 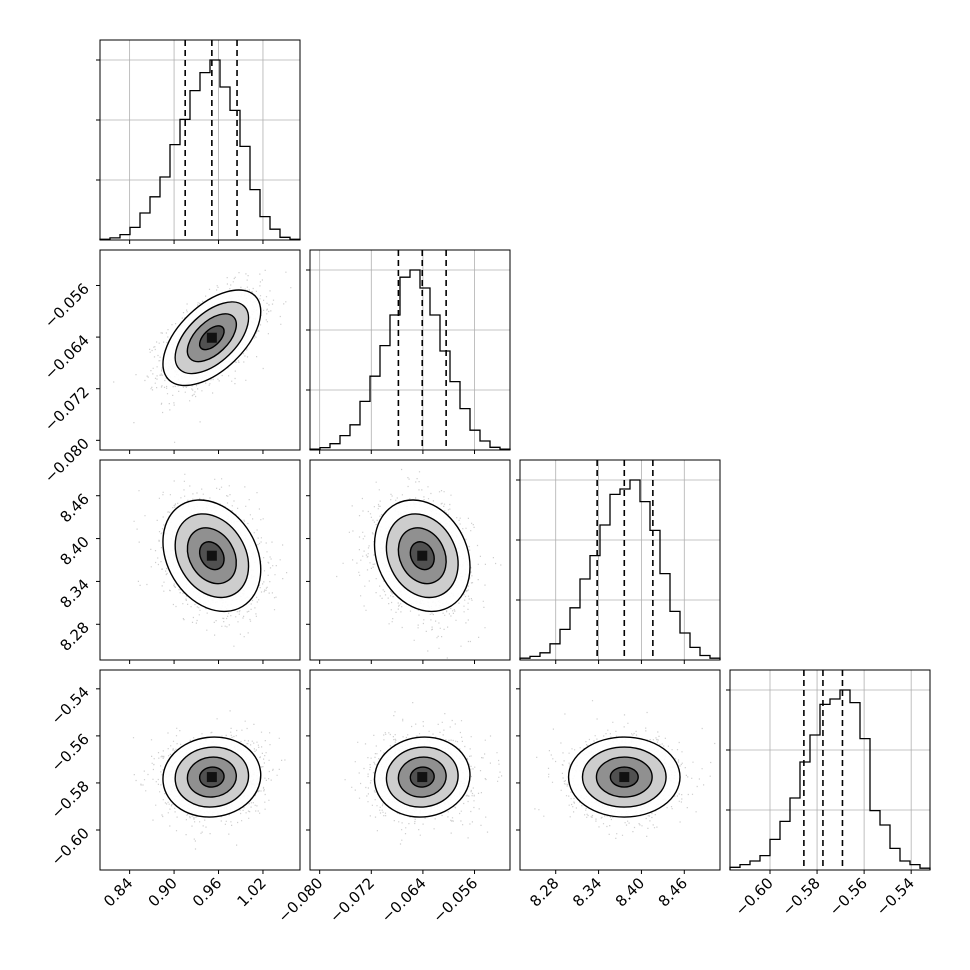 I want to click on y-tick-label: 8.46, so click(x=74, y=508).